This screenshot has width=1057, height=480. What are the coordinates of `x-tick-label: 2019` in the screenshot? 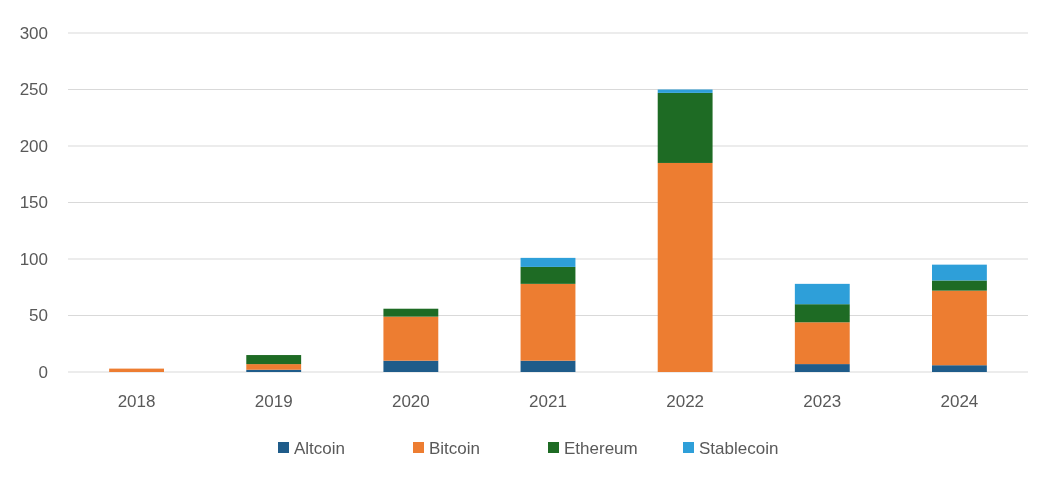 It's located at (273, 401).